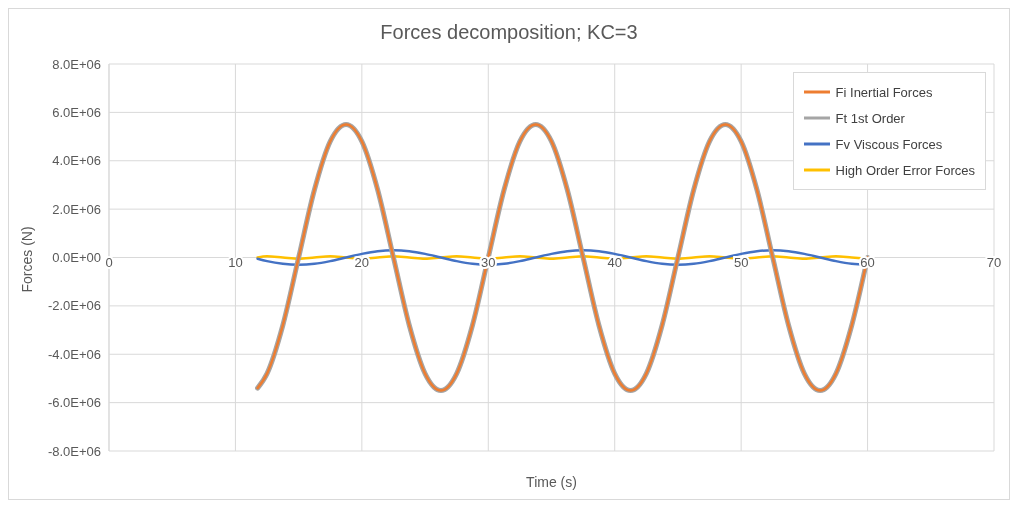  Describe the element at coordinates (870, 118) in the screenshot. I see `legend-label: Ft 1st Order` at that location.